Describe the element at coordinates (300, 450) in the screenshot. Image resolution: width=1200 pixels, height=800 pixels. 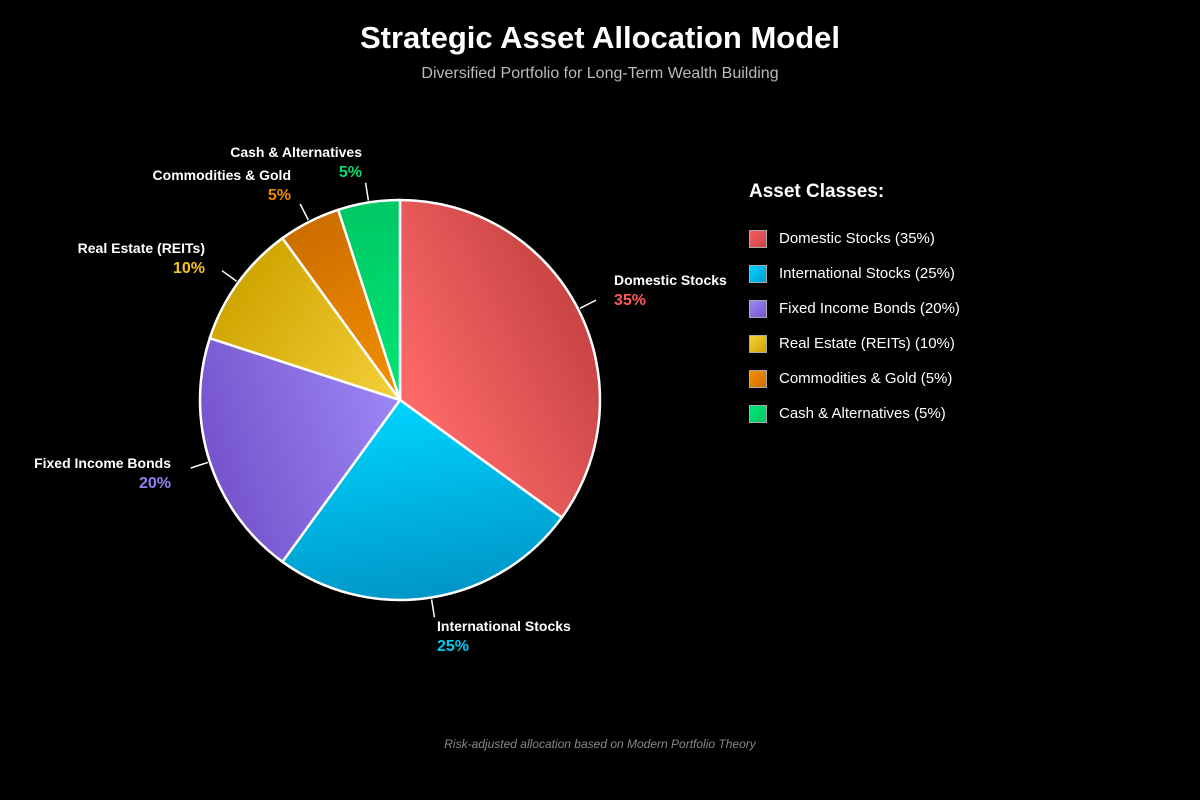
I see `pie-slice-fixed-income-bonds` at that location.